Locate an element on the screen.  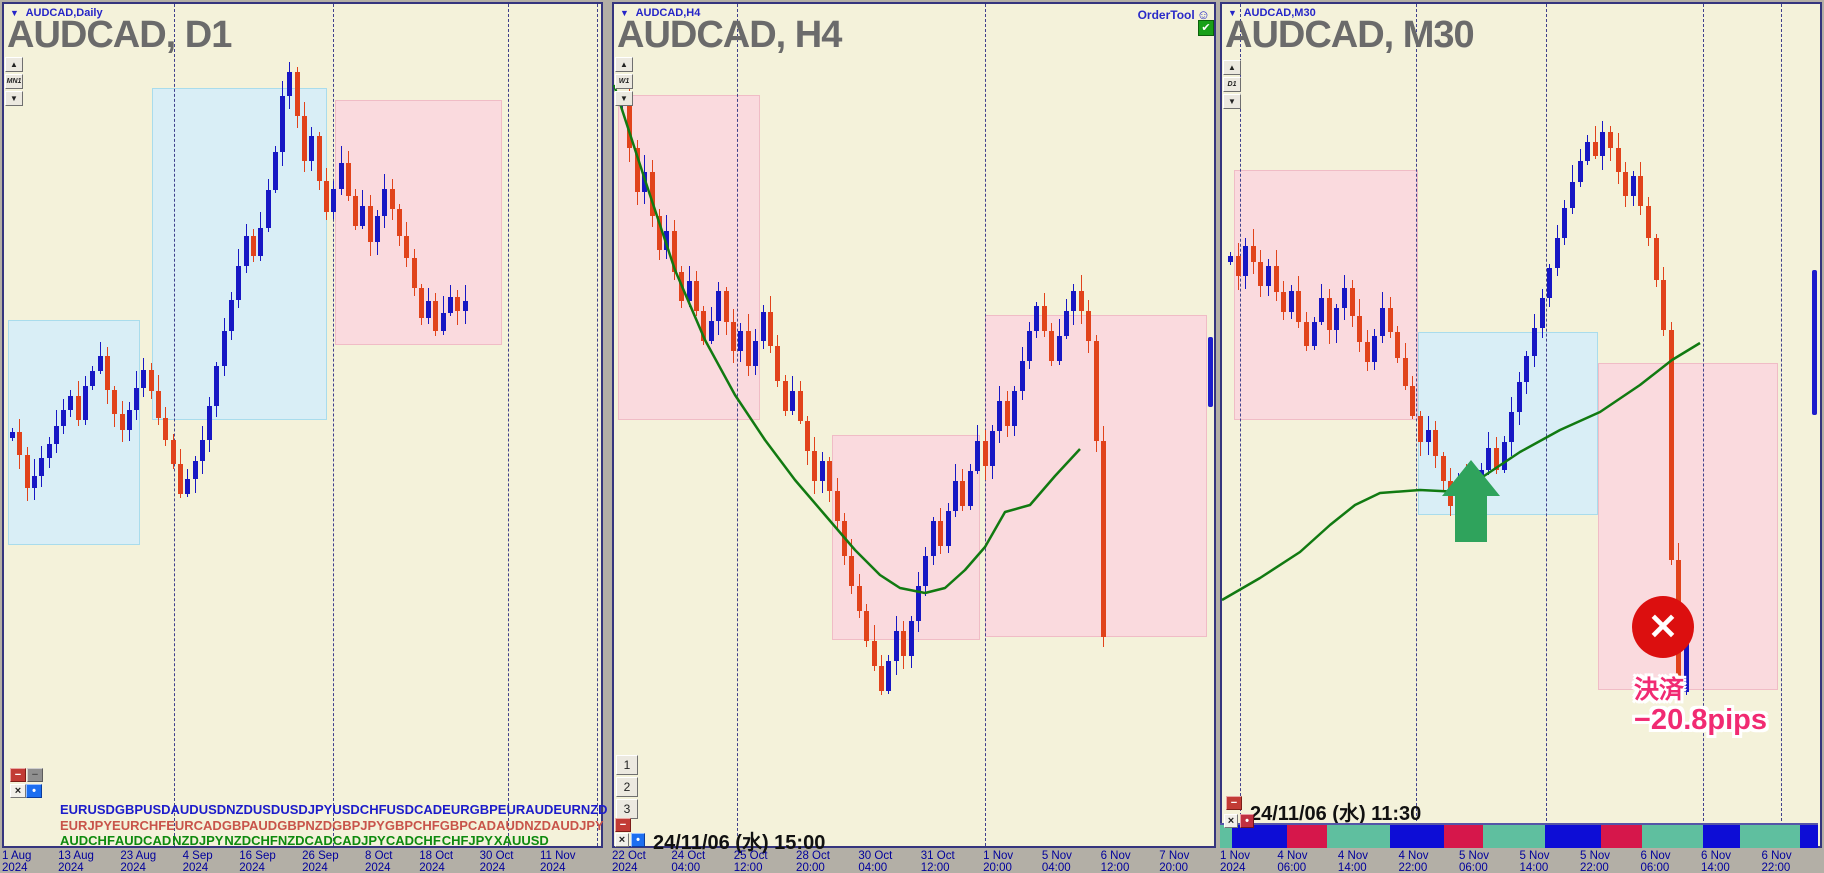
crosshair-timestamp: 24/11/06 (水) 11:30 is located at coordinates (1336, 814).